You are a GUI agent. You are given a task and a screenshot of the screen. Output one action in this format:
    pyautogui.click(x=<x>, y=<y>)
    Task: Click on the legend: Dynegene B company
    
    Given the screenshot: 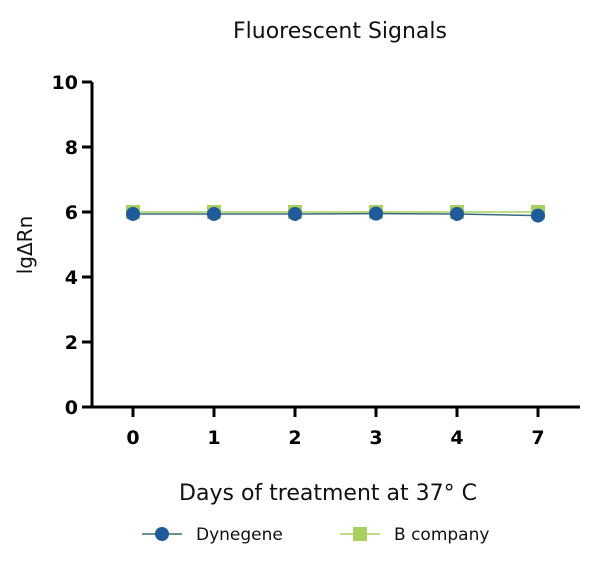 What is the action you would take?
    pyautogui.click(x=315, y=535)
    